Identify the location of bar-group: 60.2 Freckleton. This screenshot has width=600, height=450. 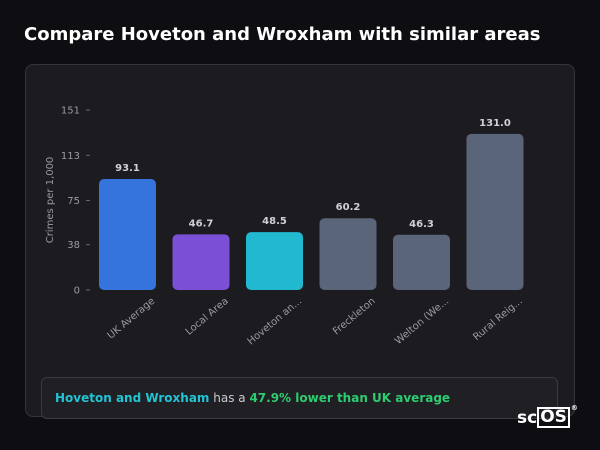
(348, 270).